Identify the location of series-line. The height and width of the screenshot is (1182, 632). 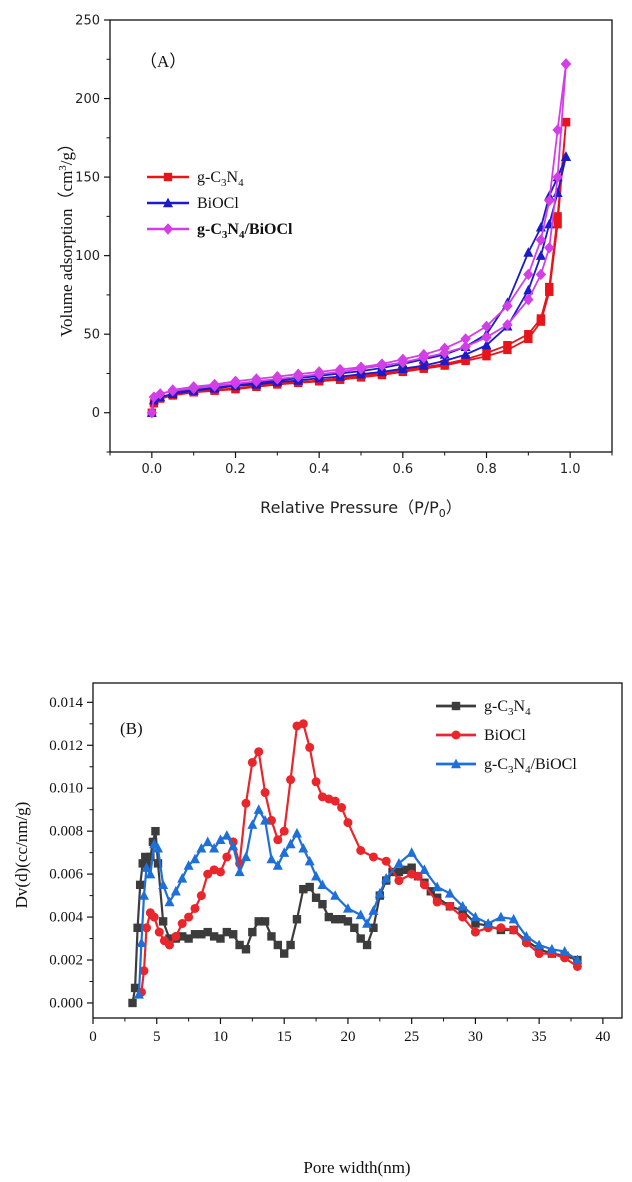
(358, 901).